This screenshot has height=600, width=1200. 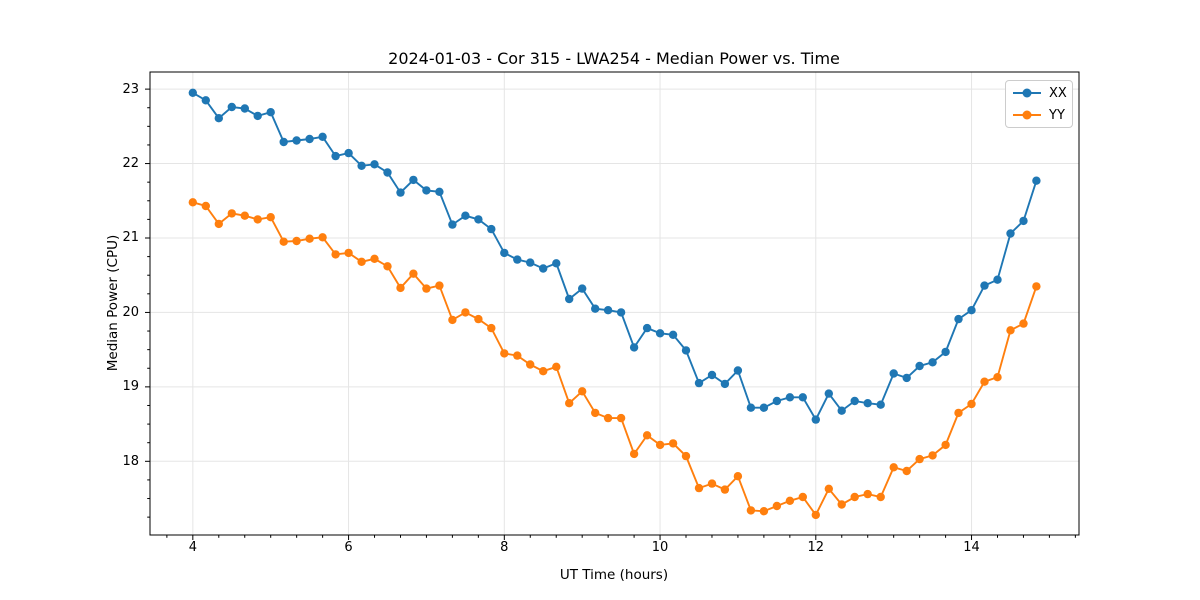 I want to click on x-tick-label-10: 10, so click(x=660, y=547).